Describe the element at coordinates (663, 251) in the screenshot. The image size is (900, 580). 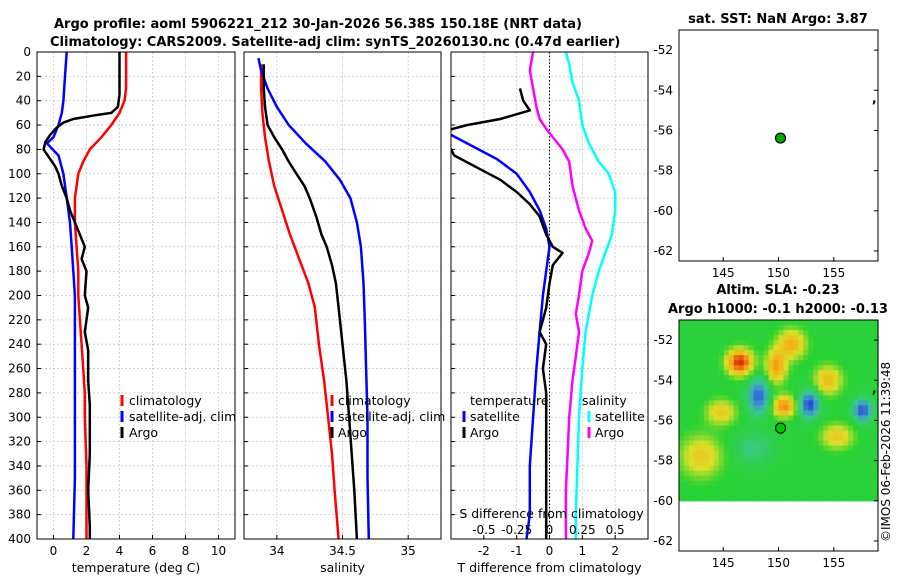
I see `y-tick-label: -62` at that location.